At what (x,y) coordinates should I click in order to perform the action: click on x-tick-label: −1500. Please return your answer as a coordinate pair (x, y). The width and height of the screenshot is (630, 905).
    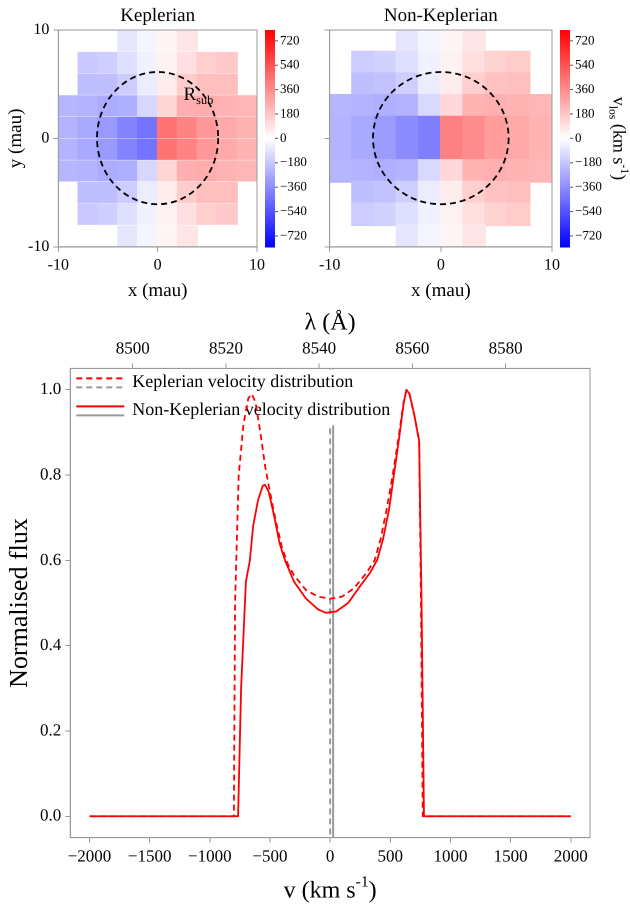
    Looking at the image, I should click on (150, 856).